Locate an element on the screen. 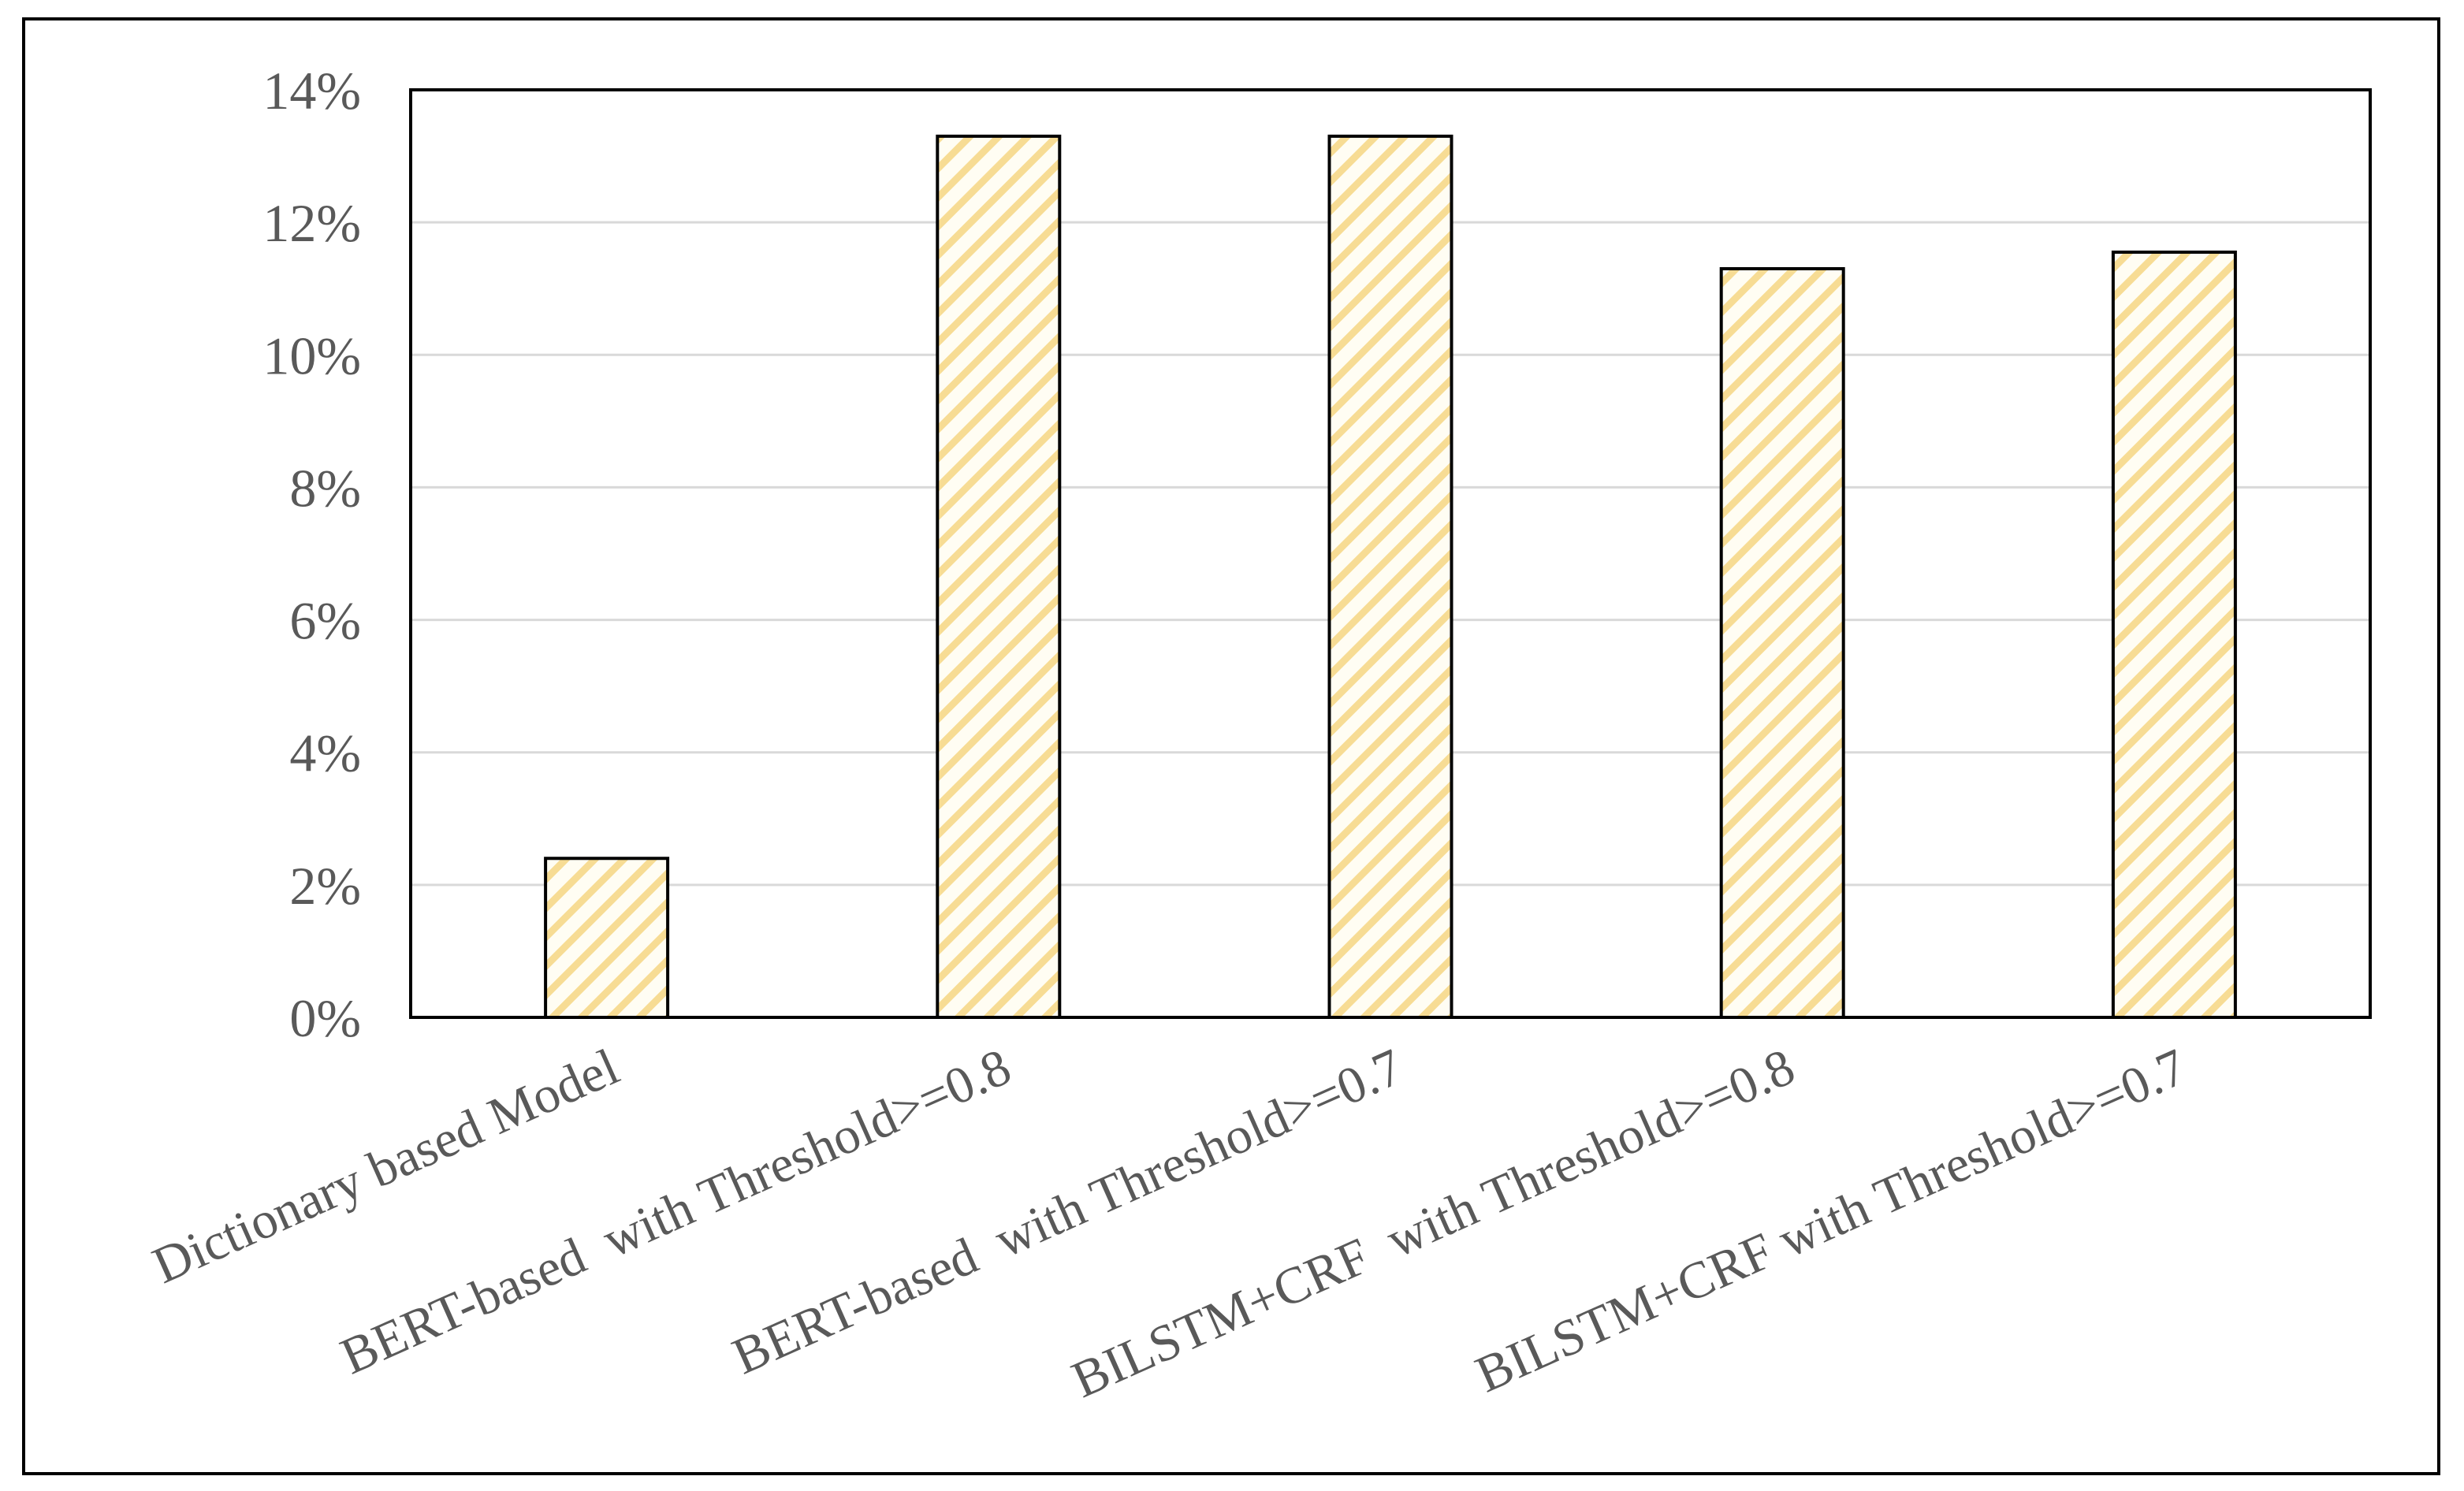 Image resolution: width=2464 pixels, height=1491 pixels. y-tick-label: 12% is located at coordinates (311, 223).